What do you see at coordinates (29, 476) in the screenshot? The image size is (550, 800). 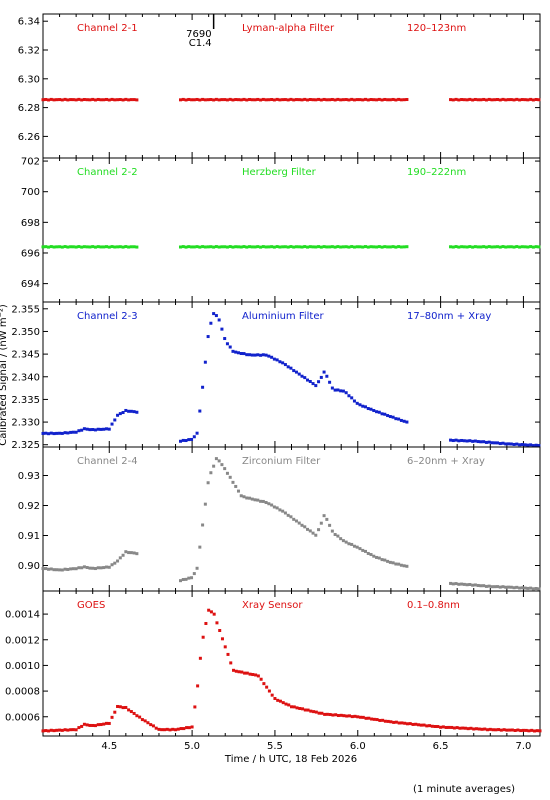 I see `y-tick-label: 0.93` at bounding box center [29, 476].